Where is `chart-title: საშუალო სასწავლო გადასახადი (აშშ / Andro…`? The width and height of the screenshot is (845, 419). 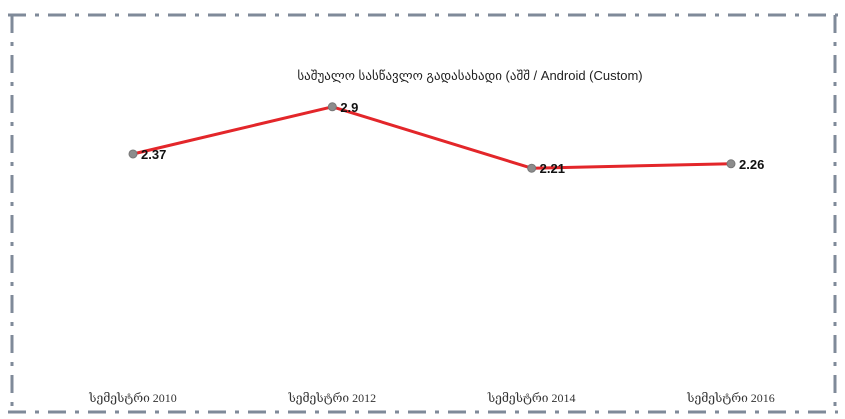
chart-title: საშუალო სასწავლო გადასახადი (აშშ / Andro… is located at coordinates (469, 75).